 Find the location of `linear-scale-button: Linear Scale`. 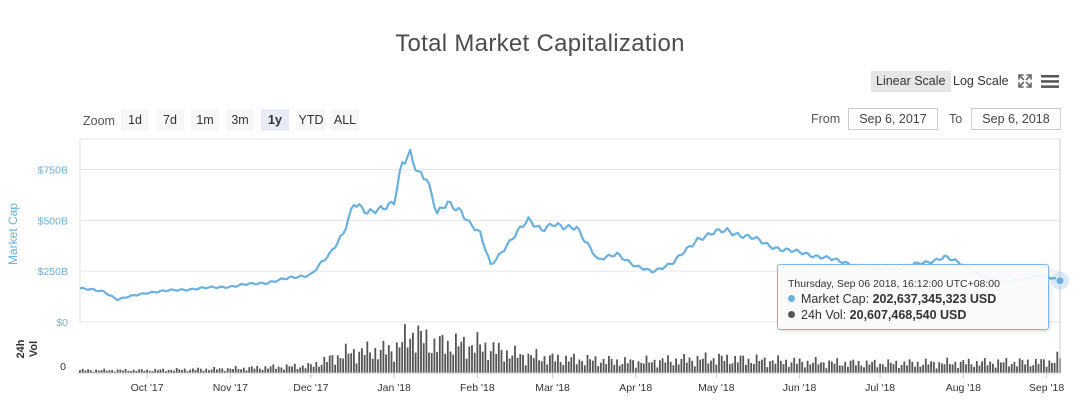

linear-scale-button: Linear Scale is located at coordinates (911, 81).